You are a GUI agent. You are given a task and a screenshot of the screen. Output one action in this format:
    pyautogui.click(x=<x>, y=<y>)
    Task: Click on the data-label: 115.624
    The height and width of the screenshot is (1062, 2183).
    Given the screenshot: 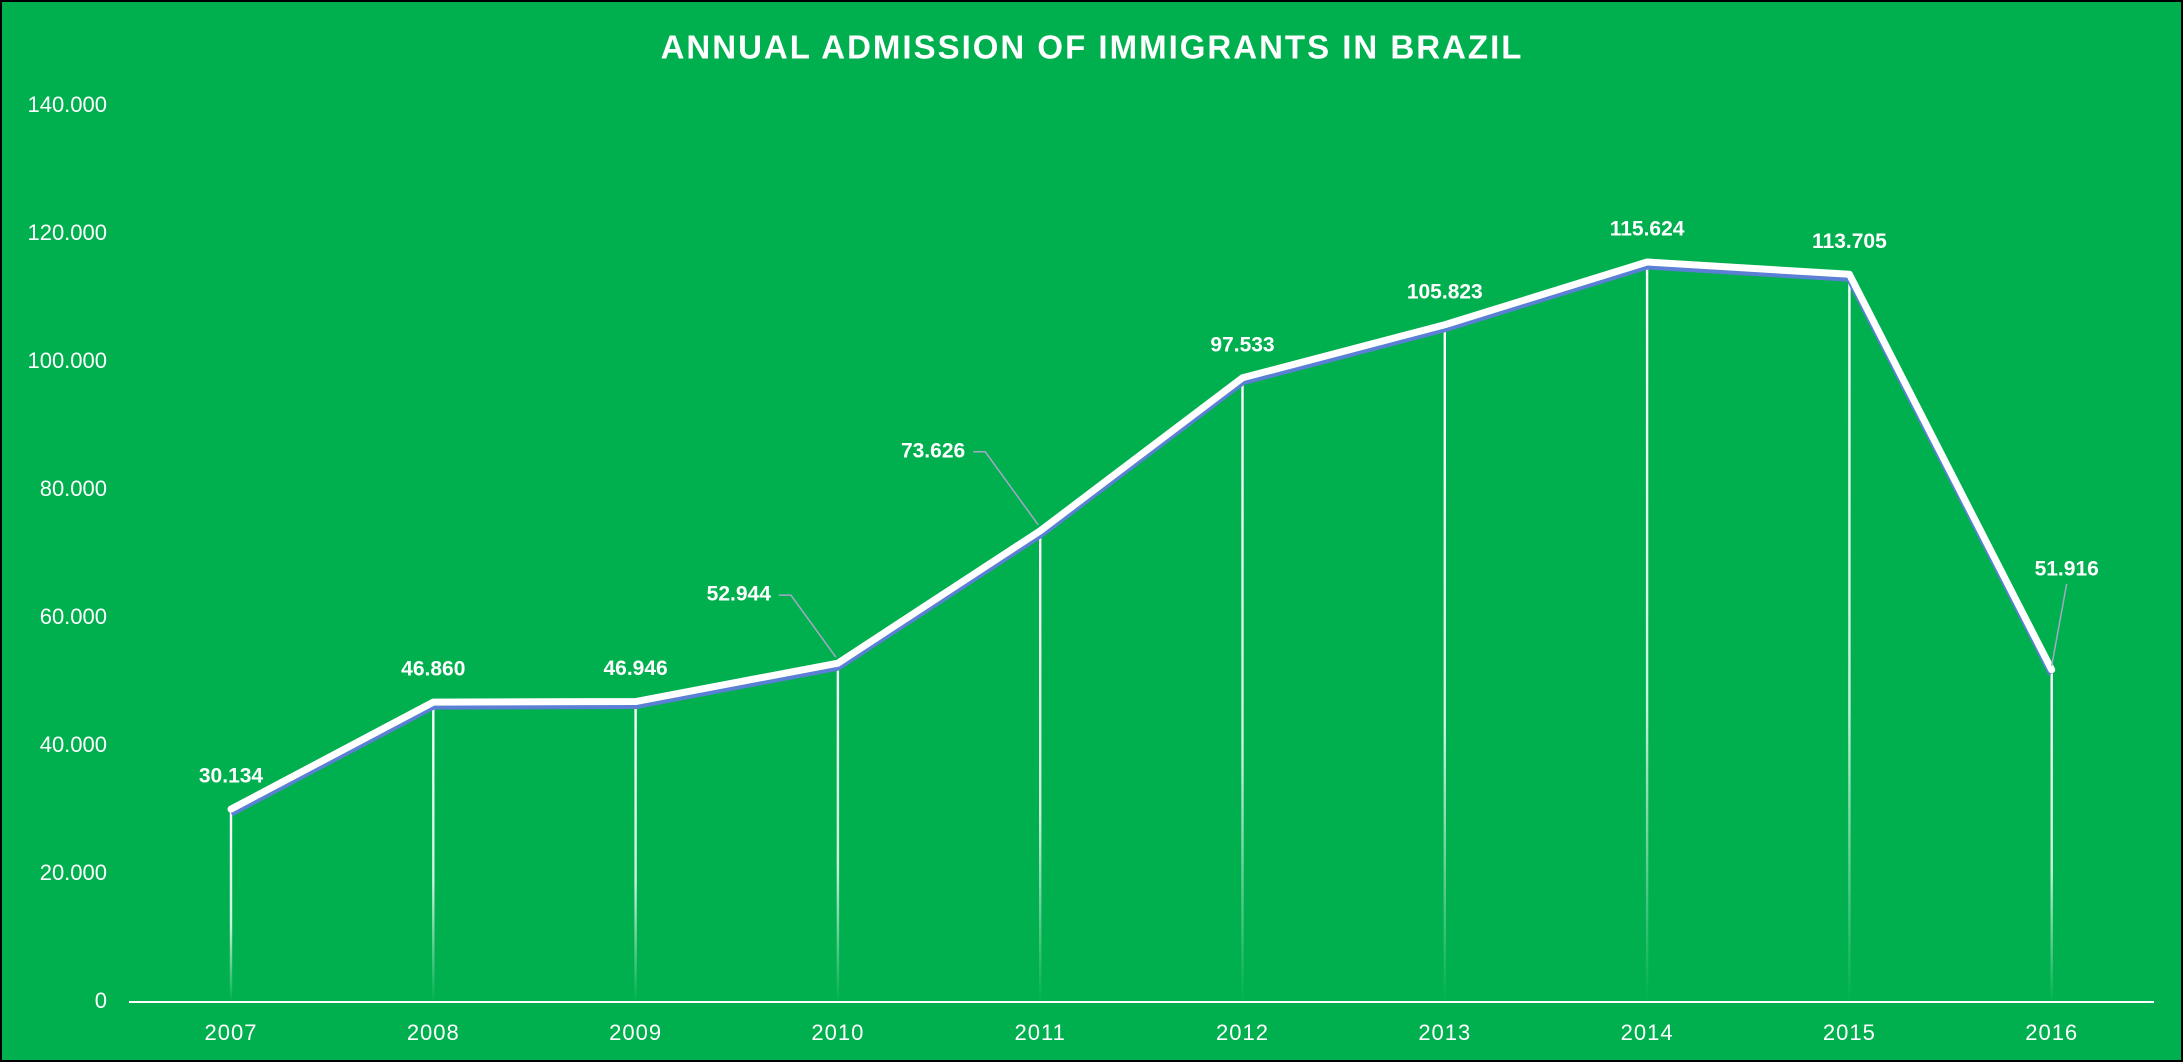 What is the action you would take?
    pyautogui.click(x=1647, y=229)
    